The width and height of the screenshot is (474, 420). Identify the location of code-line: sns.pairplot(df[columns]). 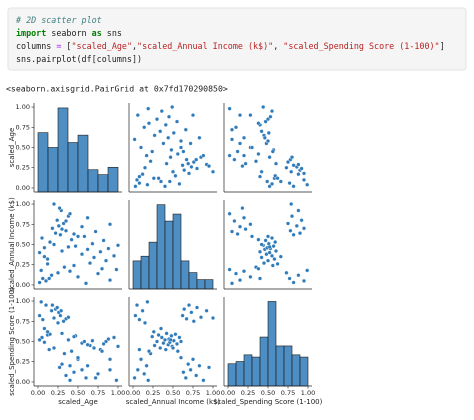
(79, 59).